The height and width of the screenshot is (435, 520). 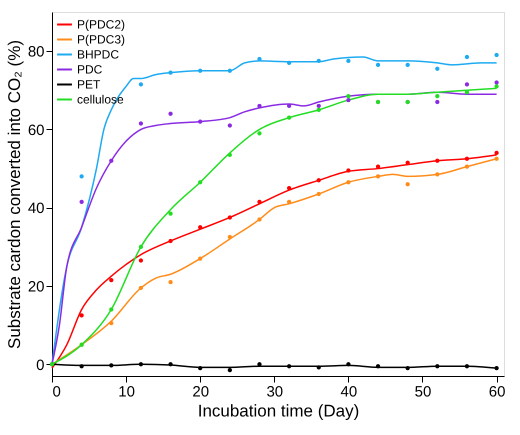 I want to click on legend-label: BHPDC, so click(x=98, y=55).